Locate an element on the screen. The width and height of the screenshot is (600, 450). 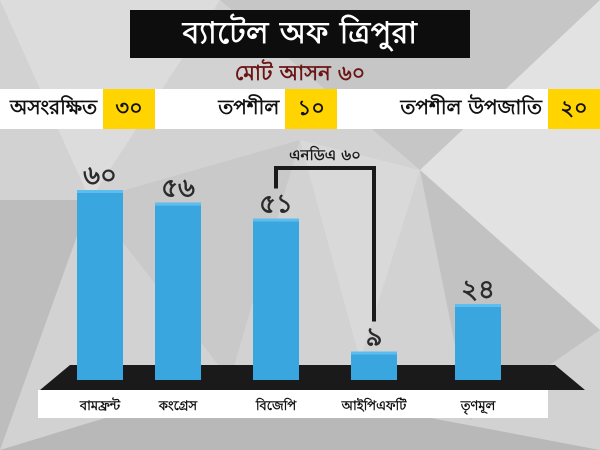
total-seats-subtitle: মোট আসন ৬০ is located at coordinates (300, 74).